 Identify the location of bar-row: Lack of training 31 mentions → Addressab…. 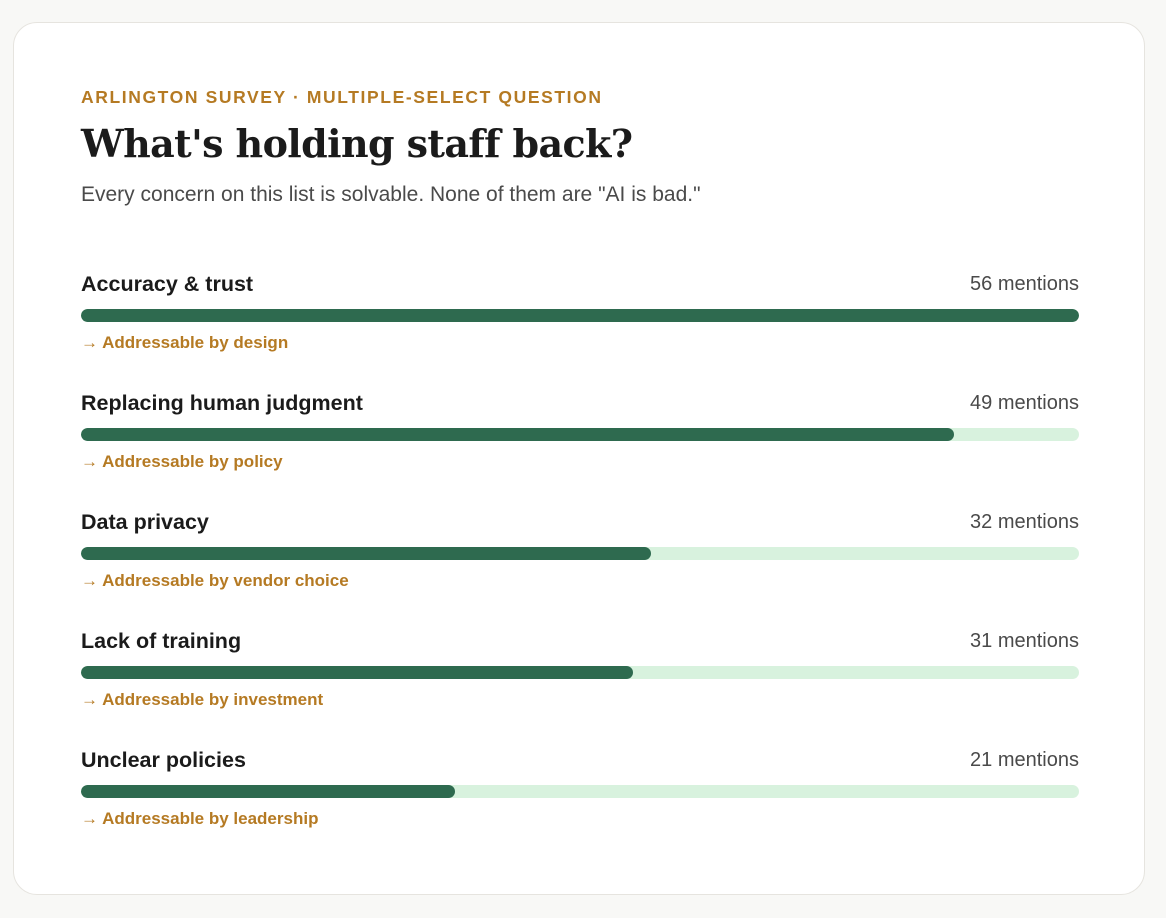
(580, 673).